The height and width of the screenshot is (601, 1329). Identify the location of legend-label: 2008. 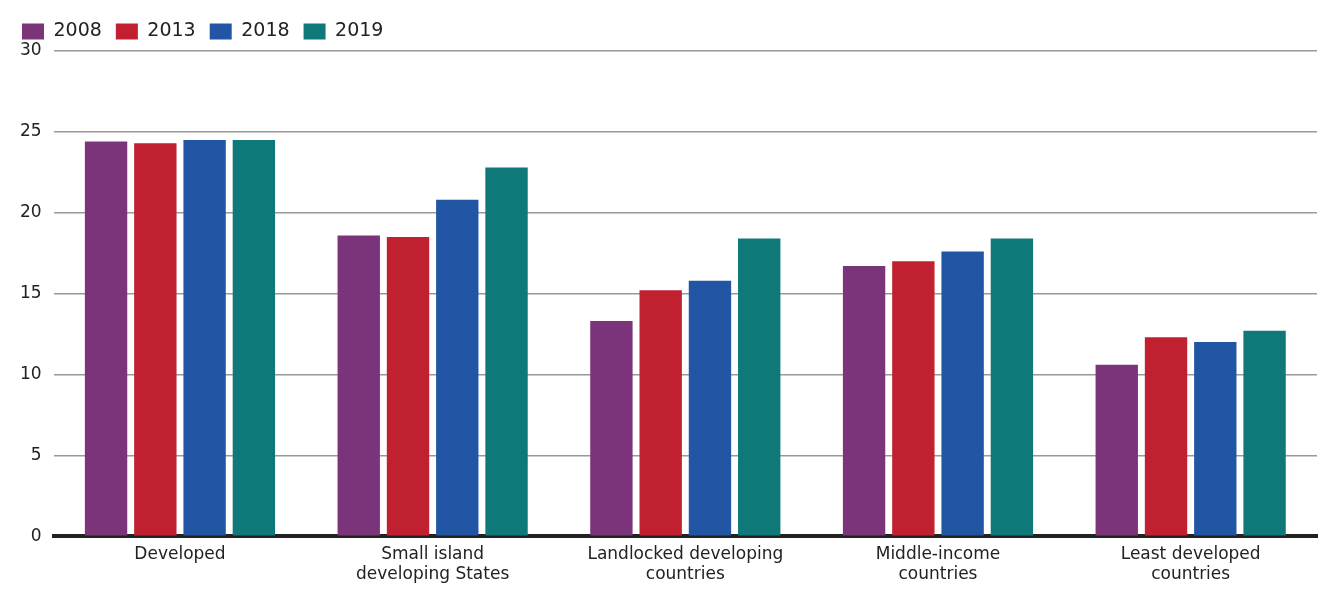
(77, 29).